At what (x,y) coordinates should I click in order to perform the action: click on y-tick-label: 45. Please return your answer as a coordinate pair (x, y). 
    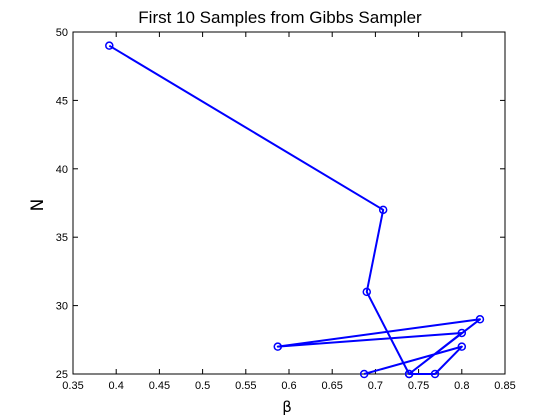
    Looking at the image, I should click on (62, 101).